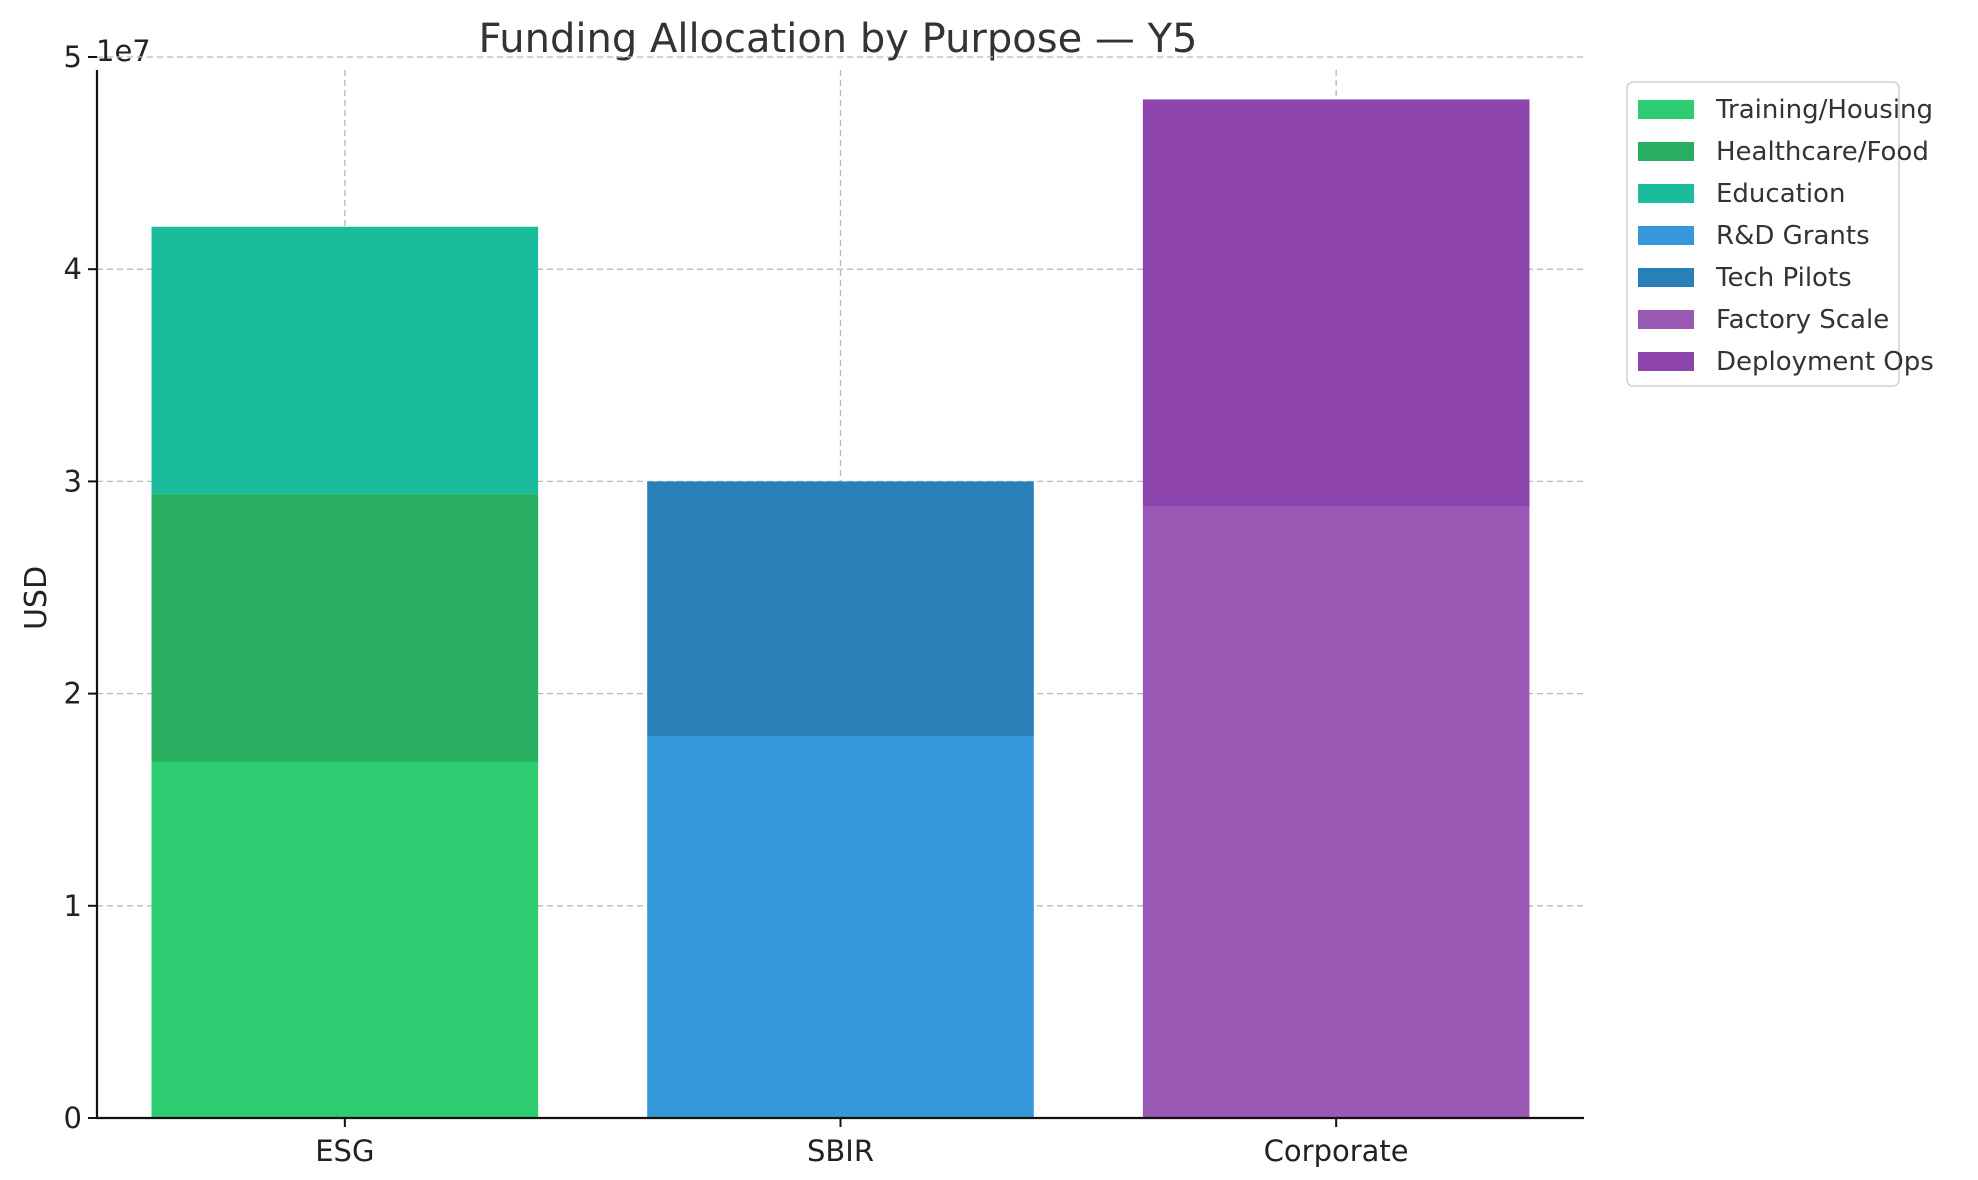 This screenshot has width=1978, height=1180. I want to click on legend-label-deployment-ops: Deployment Ops, so click(1825, 362).